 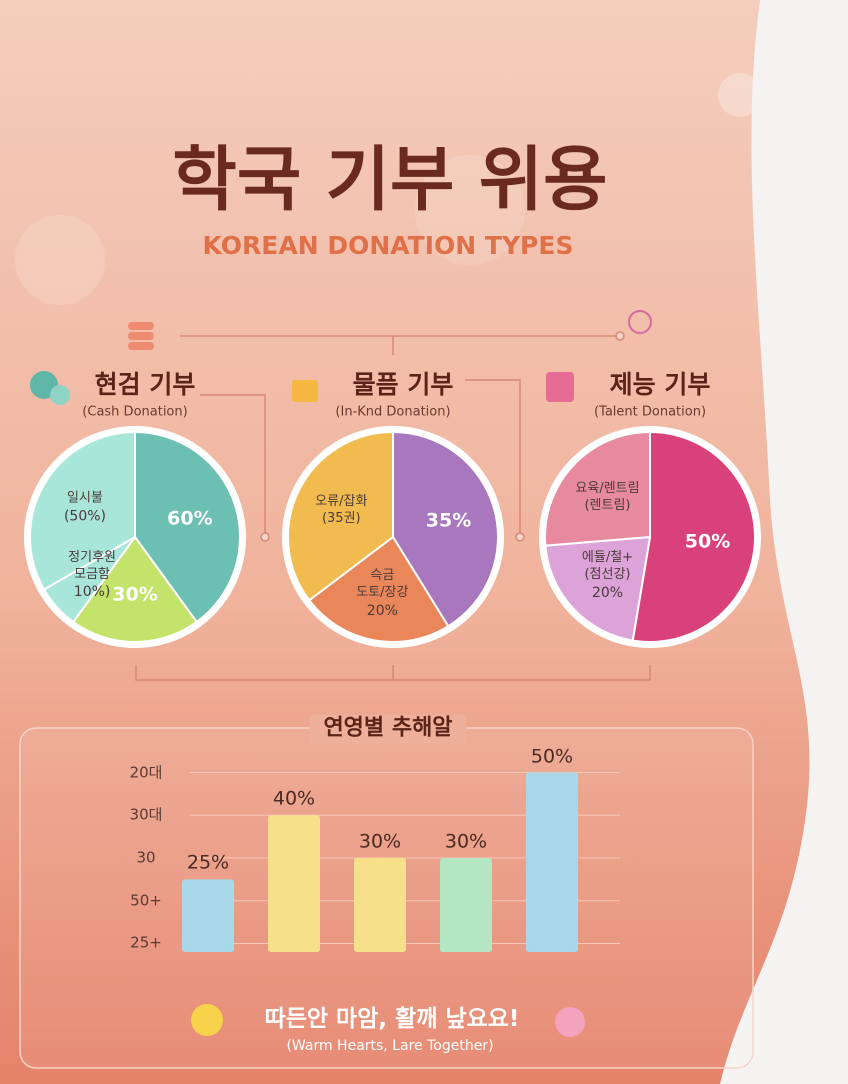 I want to click on slice-label: 정기후원 모금함 10%), so click(x=92, y=576).